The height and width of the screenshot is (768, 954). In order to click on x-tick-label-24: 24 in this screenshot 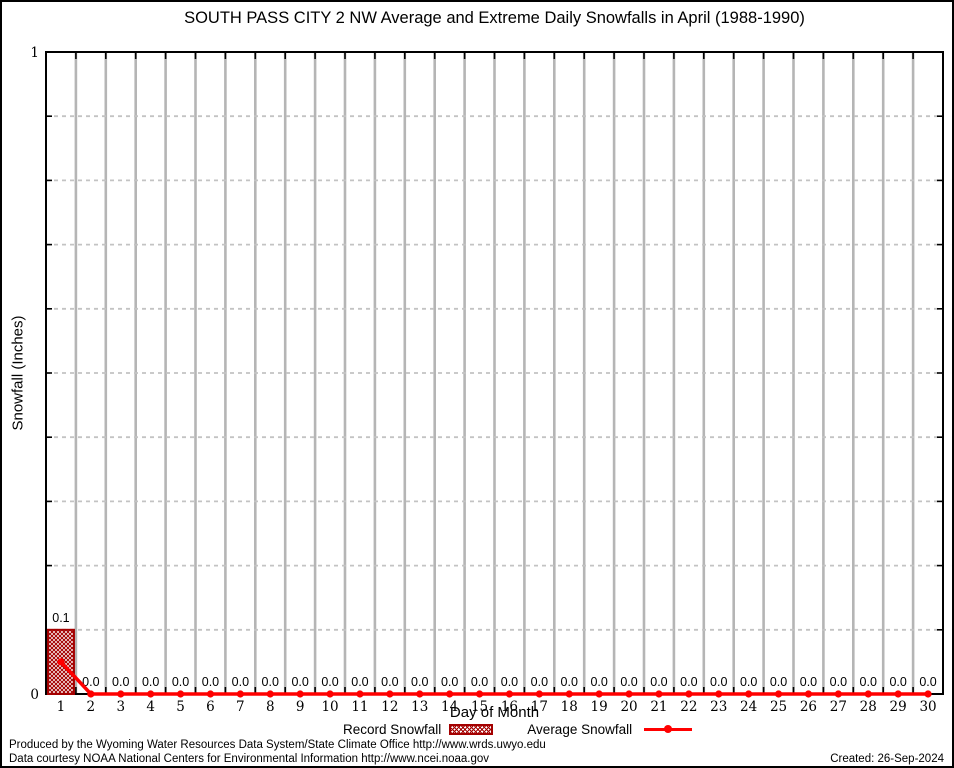, I will do `click(748, 707)`.